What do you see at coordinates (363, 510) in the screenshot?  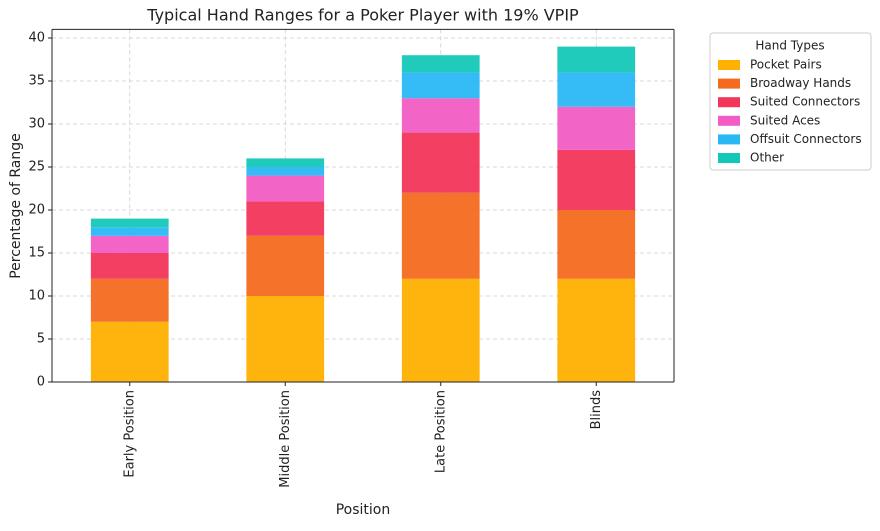 I see `x-axis-label: Position` at bounding box center [363, 510].